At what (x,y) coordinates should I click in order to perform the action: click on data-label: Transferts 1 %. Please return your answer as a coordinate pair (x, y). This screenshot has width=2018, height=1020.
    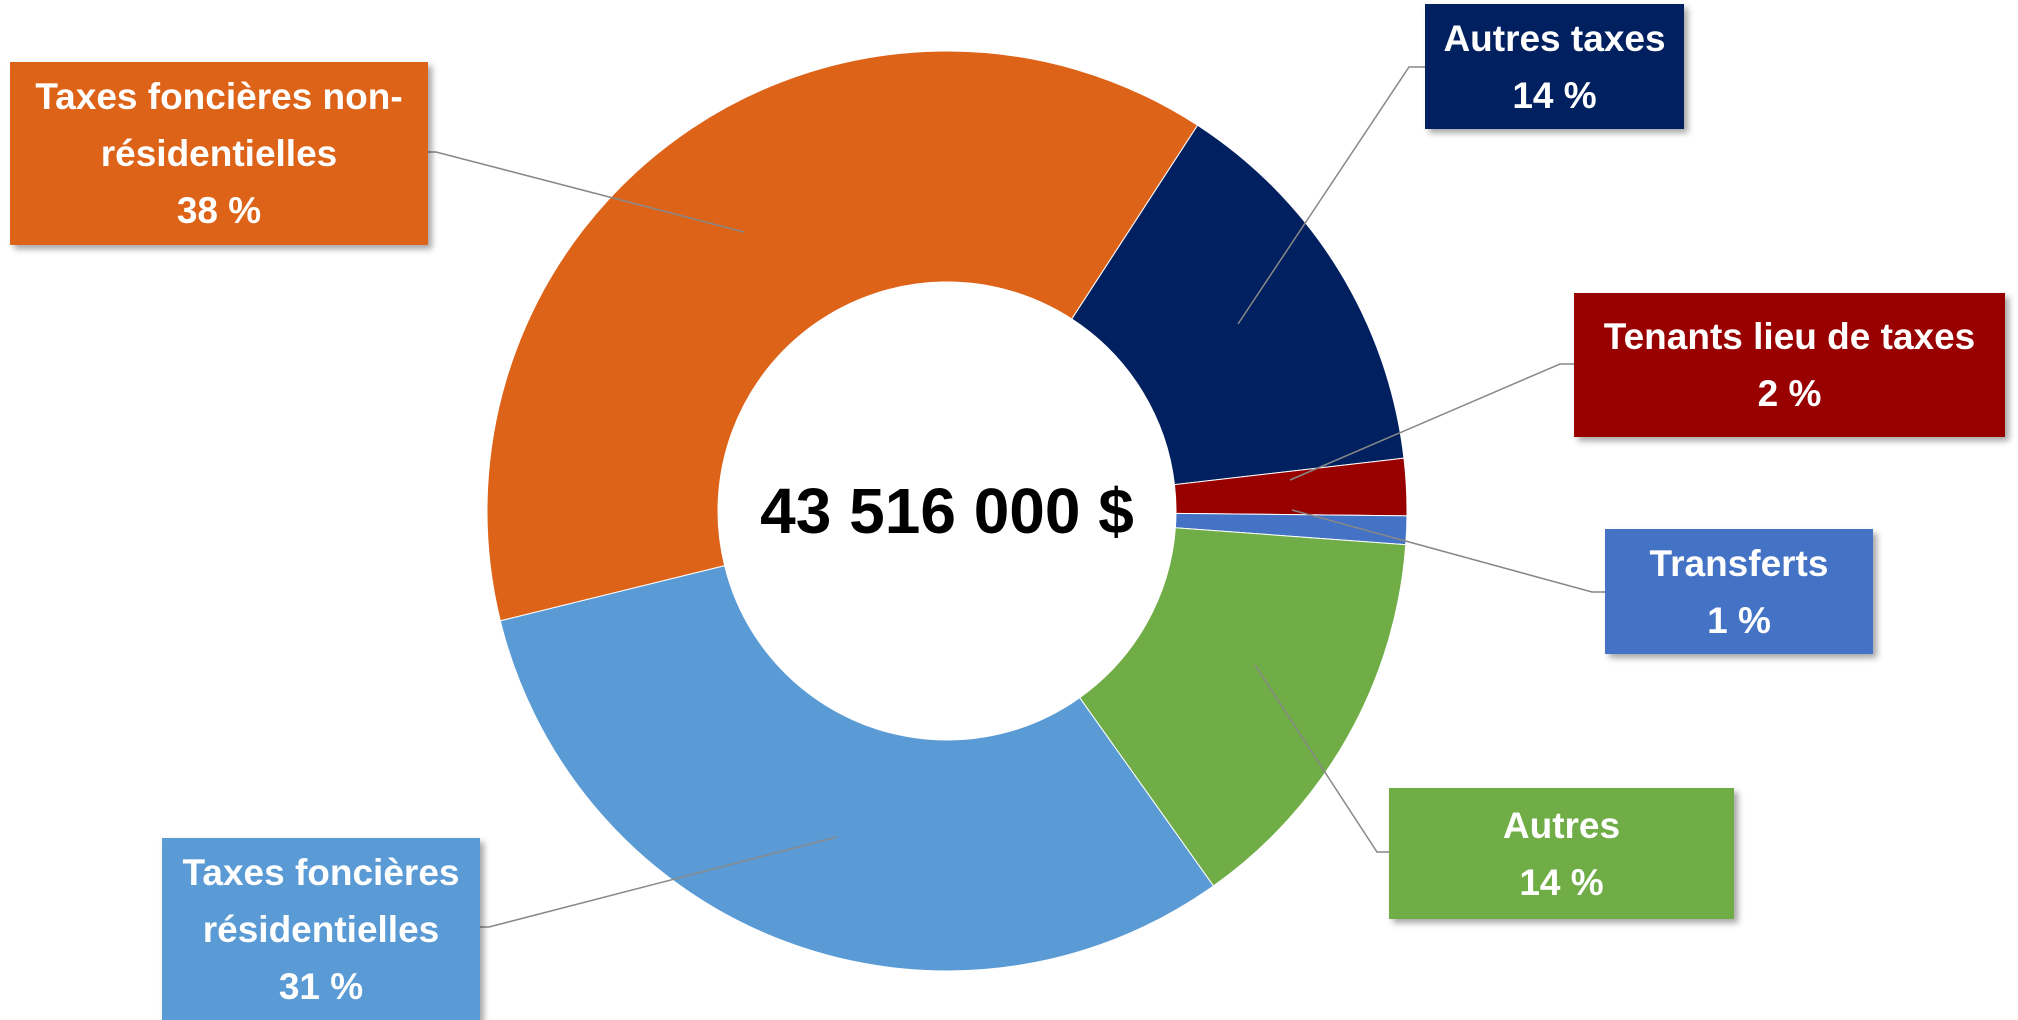
    Looking at the image, I should click on (1739, 591).